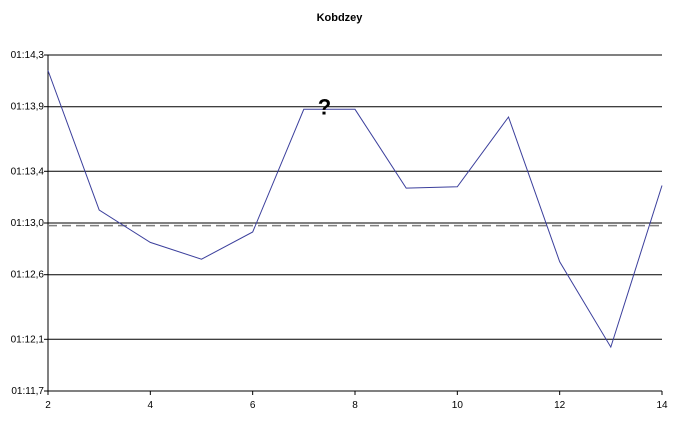 The width and height of the screenshot is (679, 423). What do you see at coordinates (560, 405) in the screenshot?
I see `x-tick-label: 12` at bounding box center [560, 405].